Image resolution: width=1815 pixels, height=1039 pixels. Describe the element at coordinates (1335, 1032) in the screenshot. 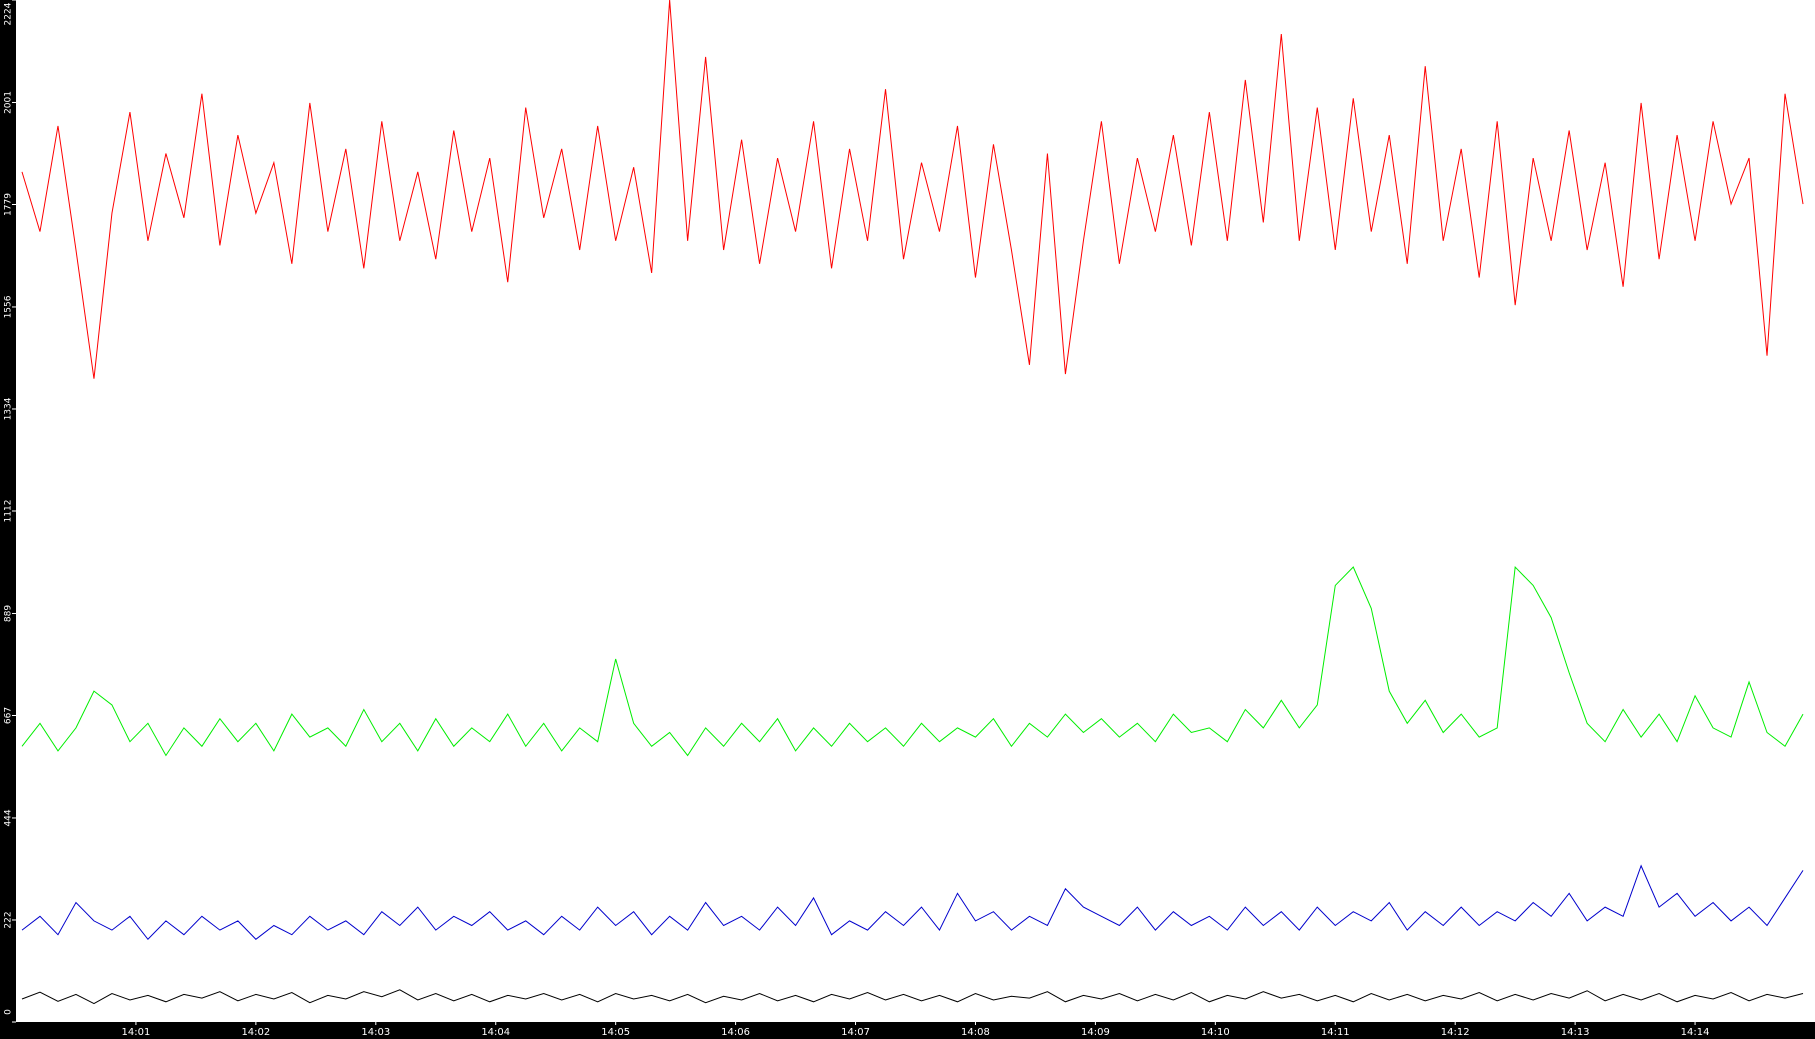

I see `x-tick-label: 14:11` at that location.